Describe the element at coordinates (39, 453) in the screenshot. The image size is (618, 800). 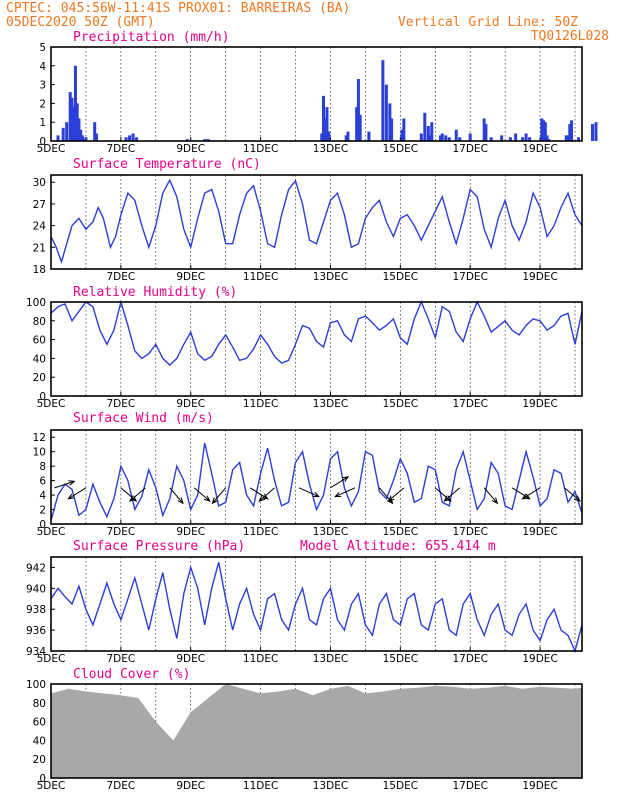
I see `y-tick-label: 10` at that location.